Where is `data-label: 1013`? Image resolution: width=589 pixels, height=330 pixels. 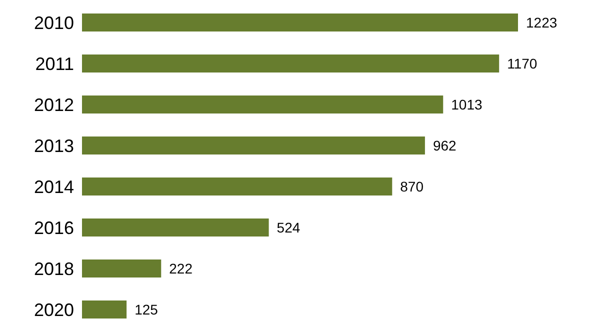 data-label: 1013 is located at coordinates (466, 104).